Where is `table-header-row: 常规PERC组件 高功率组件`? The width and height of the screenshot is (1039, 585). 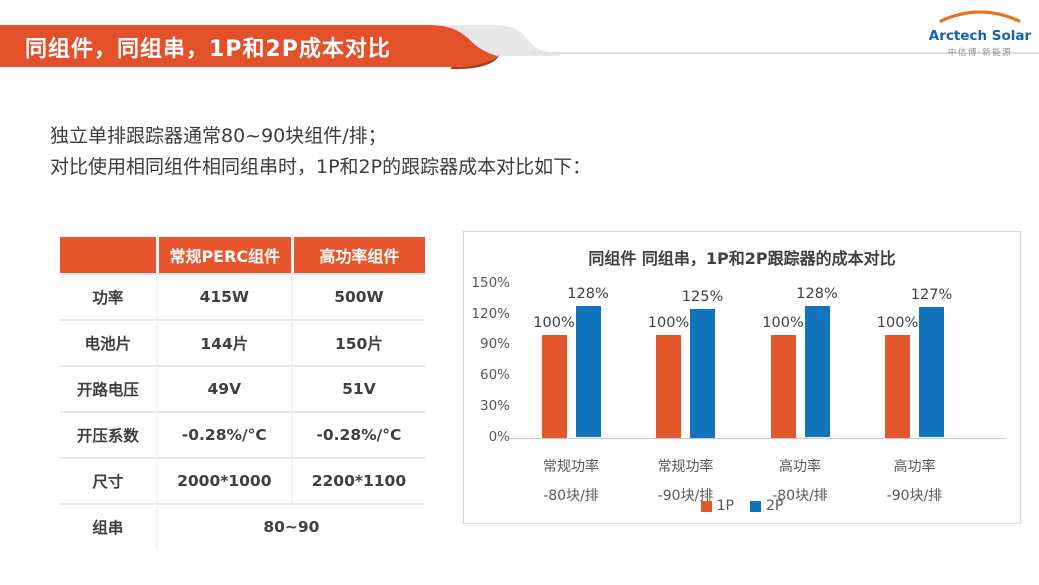
table-header-row: 常规PERC组件 高功率组件 is located at coordinates (242, 255).